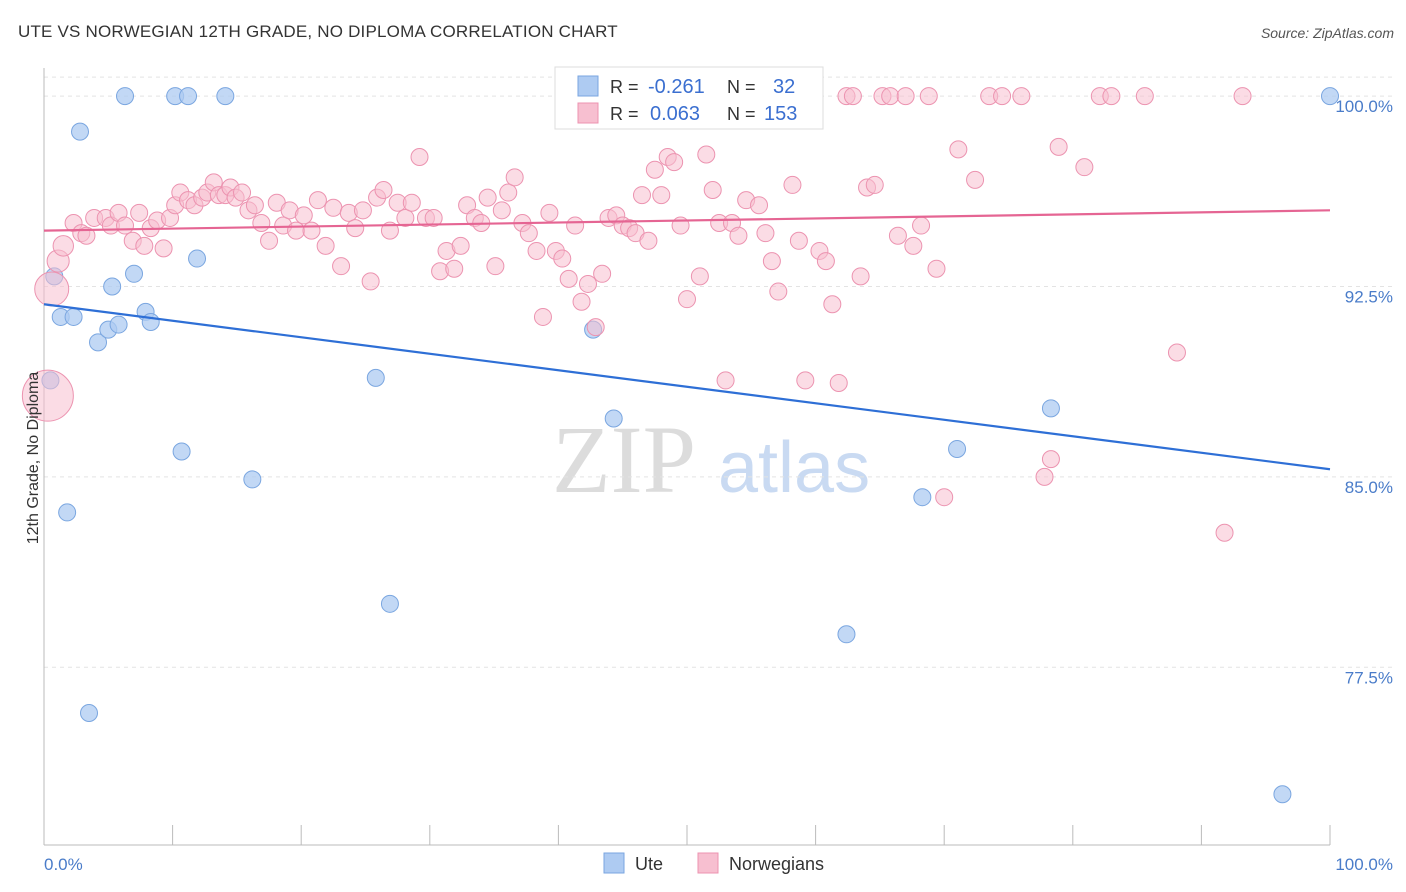 This screenshot has width=1406, height=892. Describe the element at coordinates (713, 863) in the screenshot. I see `series-legend: Ute Norwegians` at that location.